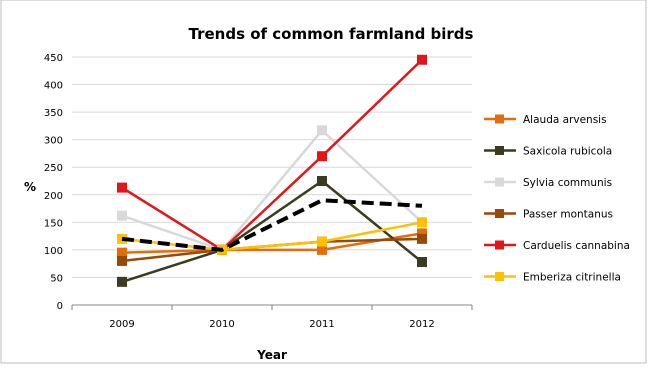 This screenshot has width=649, height=370. Describe the element at coordinates (56, 278) in the screenshot. I see `y-tick-label: 50` at that location.